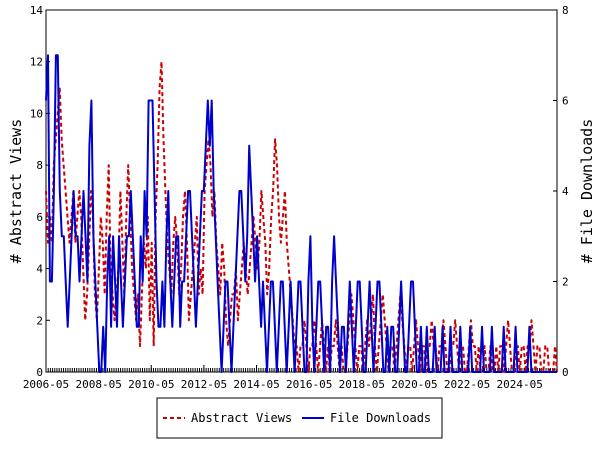  What do you see at coordinates (39, 217) in the screenshot?
I see `y-left-tick-label: 6` at bounding box center [39, 217].